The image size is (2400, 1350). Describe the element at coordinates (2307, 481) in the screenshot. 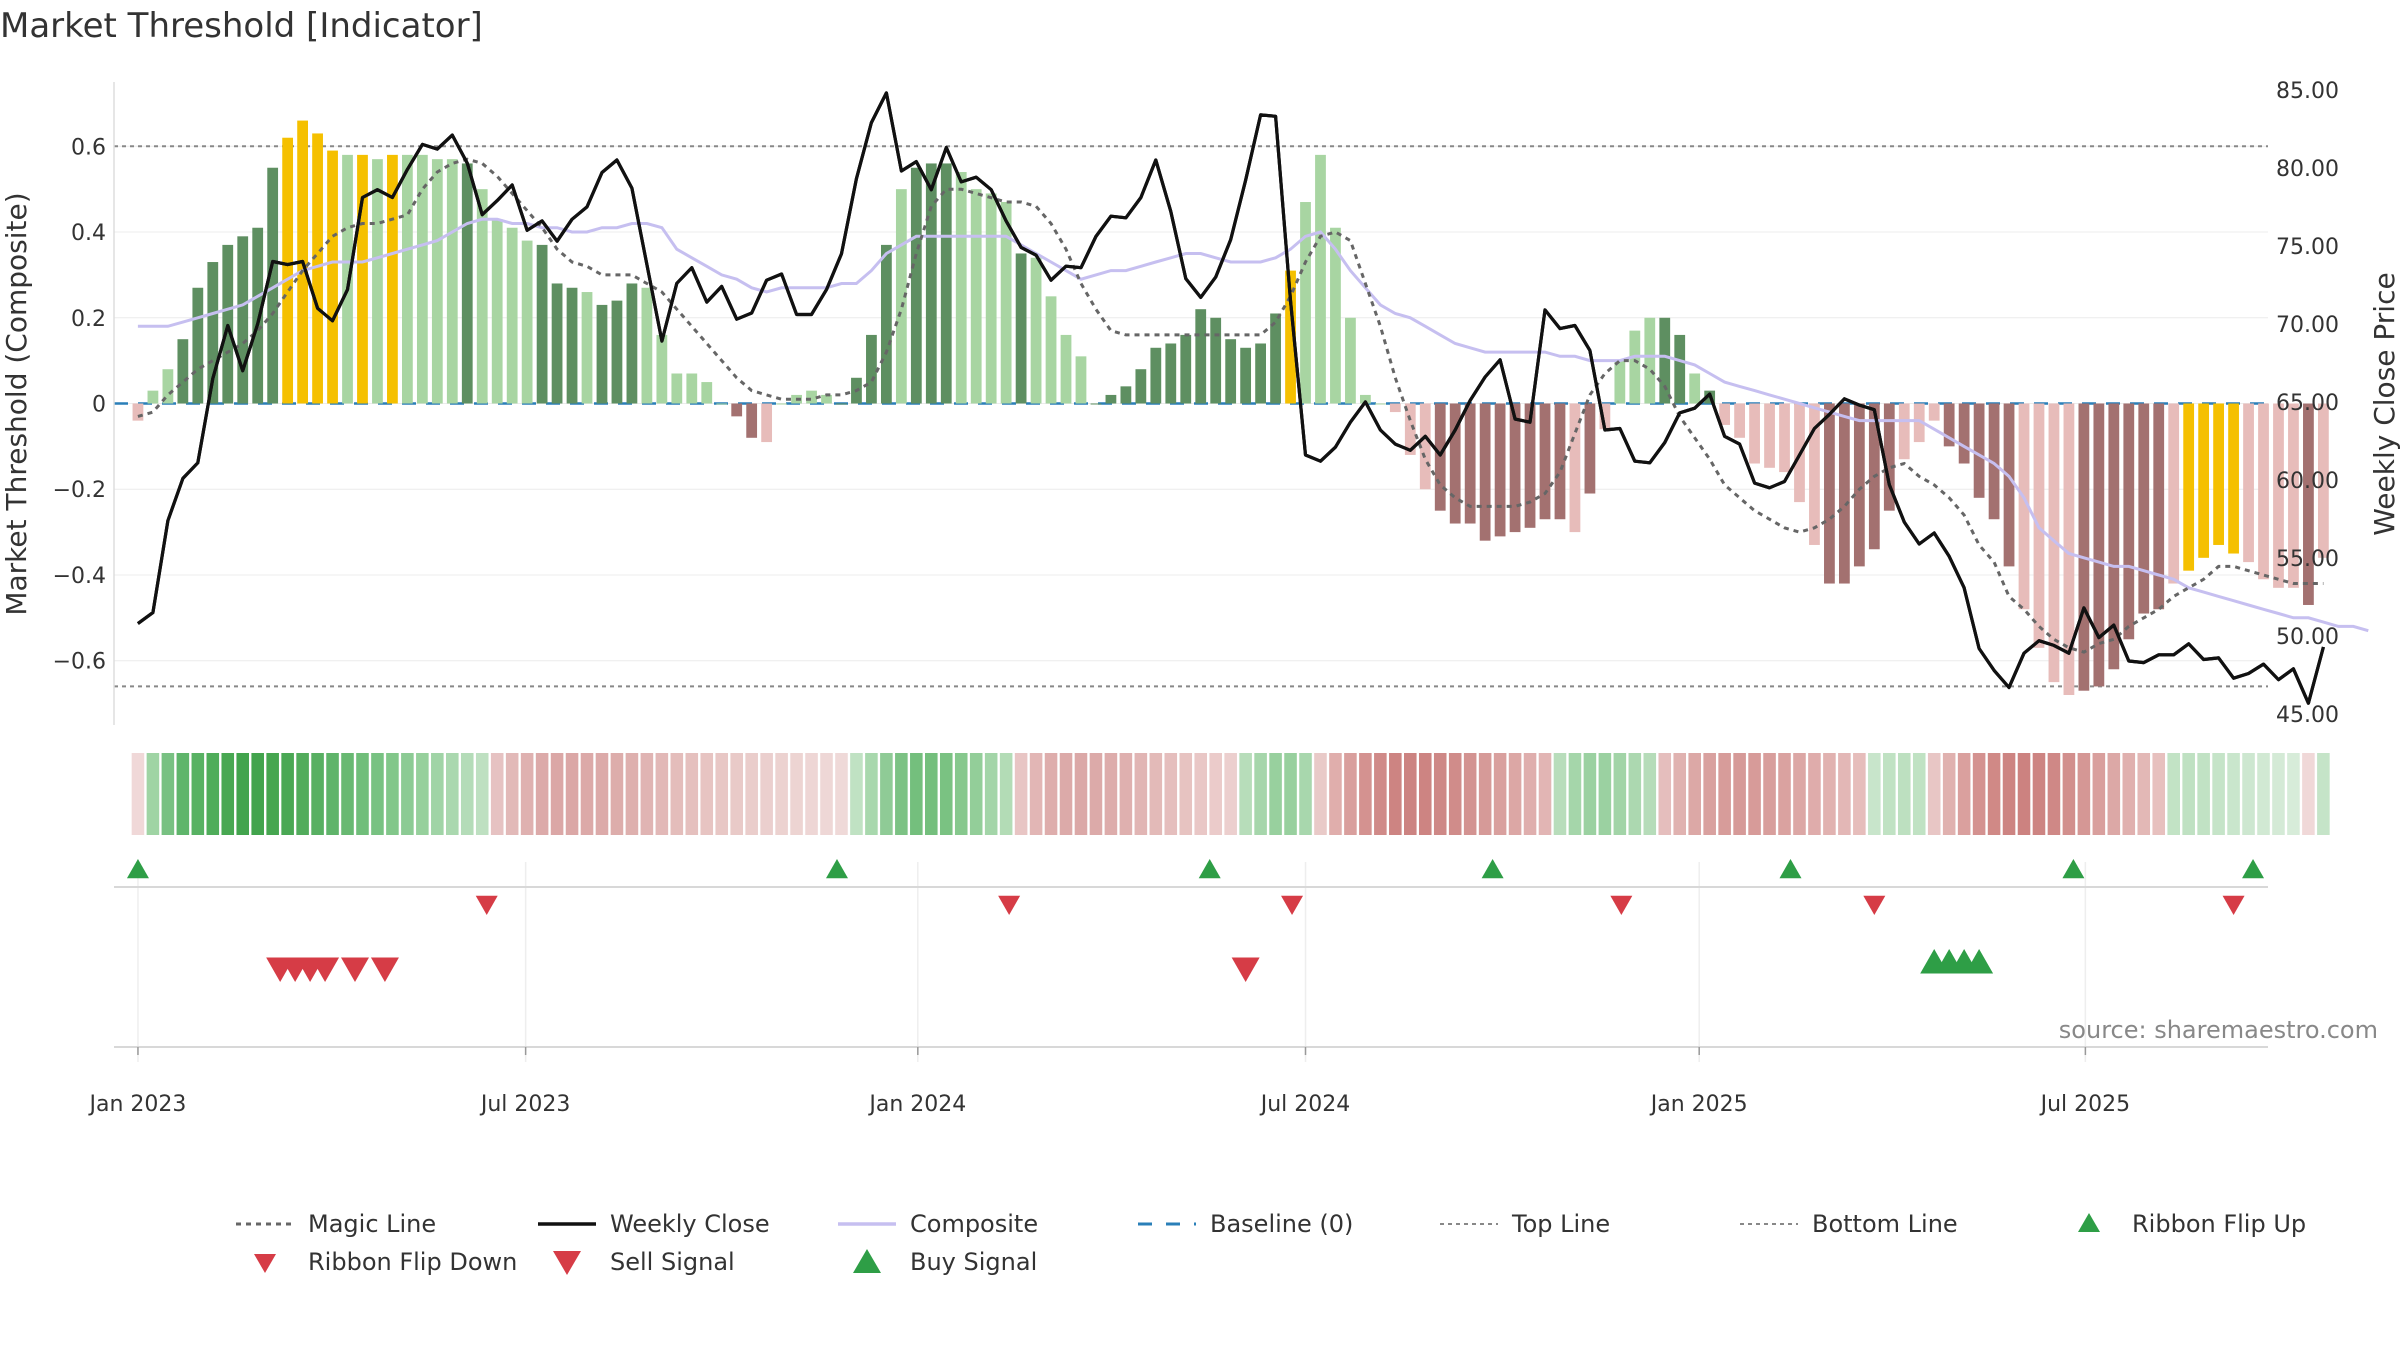

I see `y-right-tick-label: 60.00` at that location.